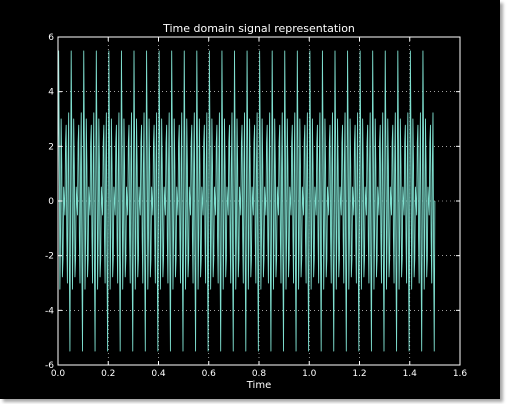 This screenshot has width=507, height=404. What do you see at coordinates (460, 374) in the screenshot?
I see `x-tick-label: 1.6` at bounding box center [460, 374].